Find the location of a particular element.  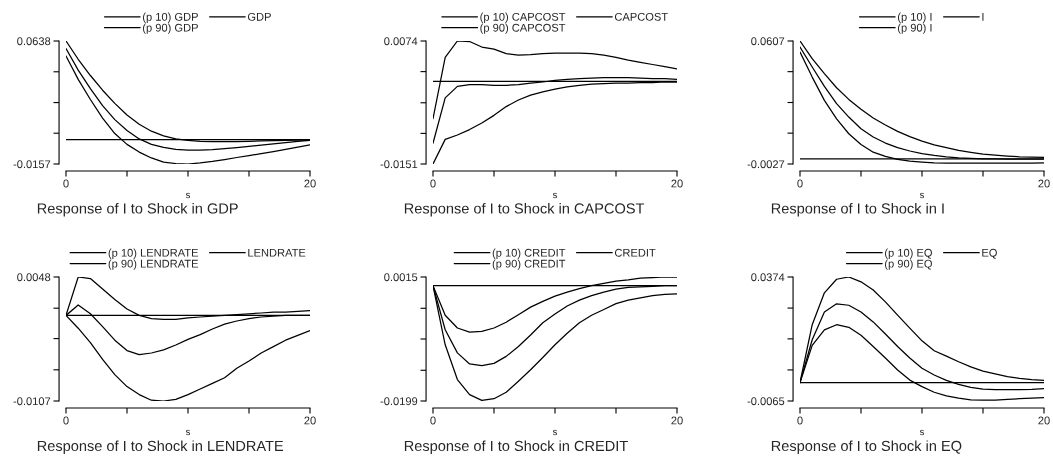

legend-label: (p 10) LENDRATE is located at coordinates (153, 253).